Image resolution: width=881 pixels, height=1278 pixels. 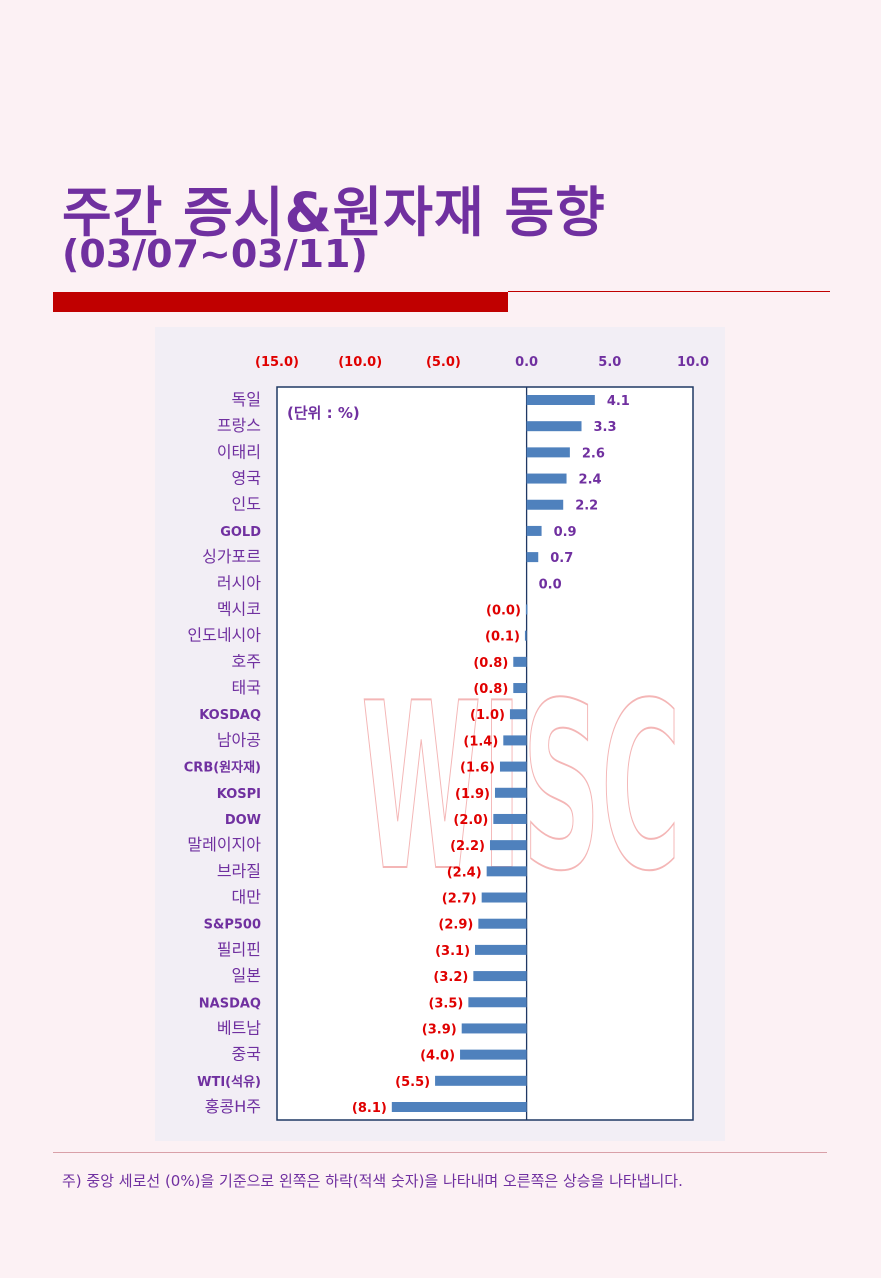 What do you see at coordinates (605, 427) in the screenshot?
I see `data-label: 3.3` at bounding box center [605, 427].